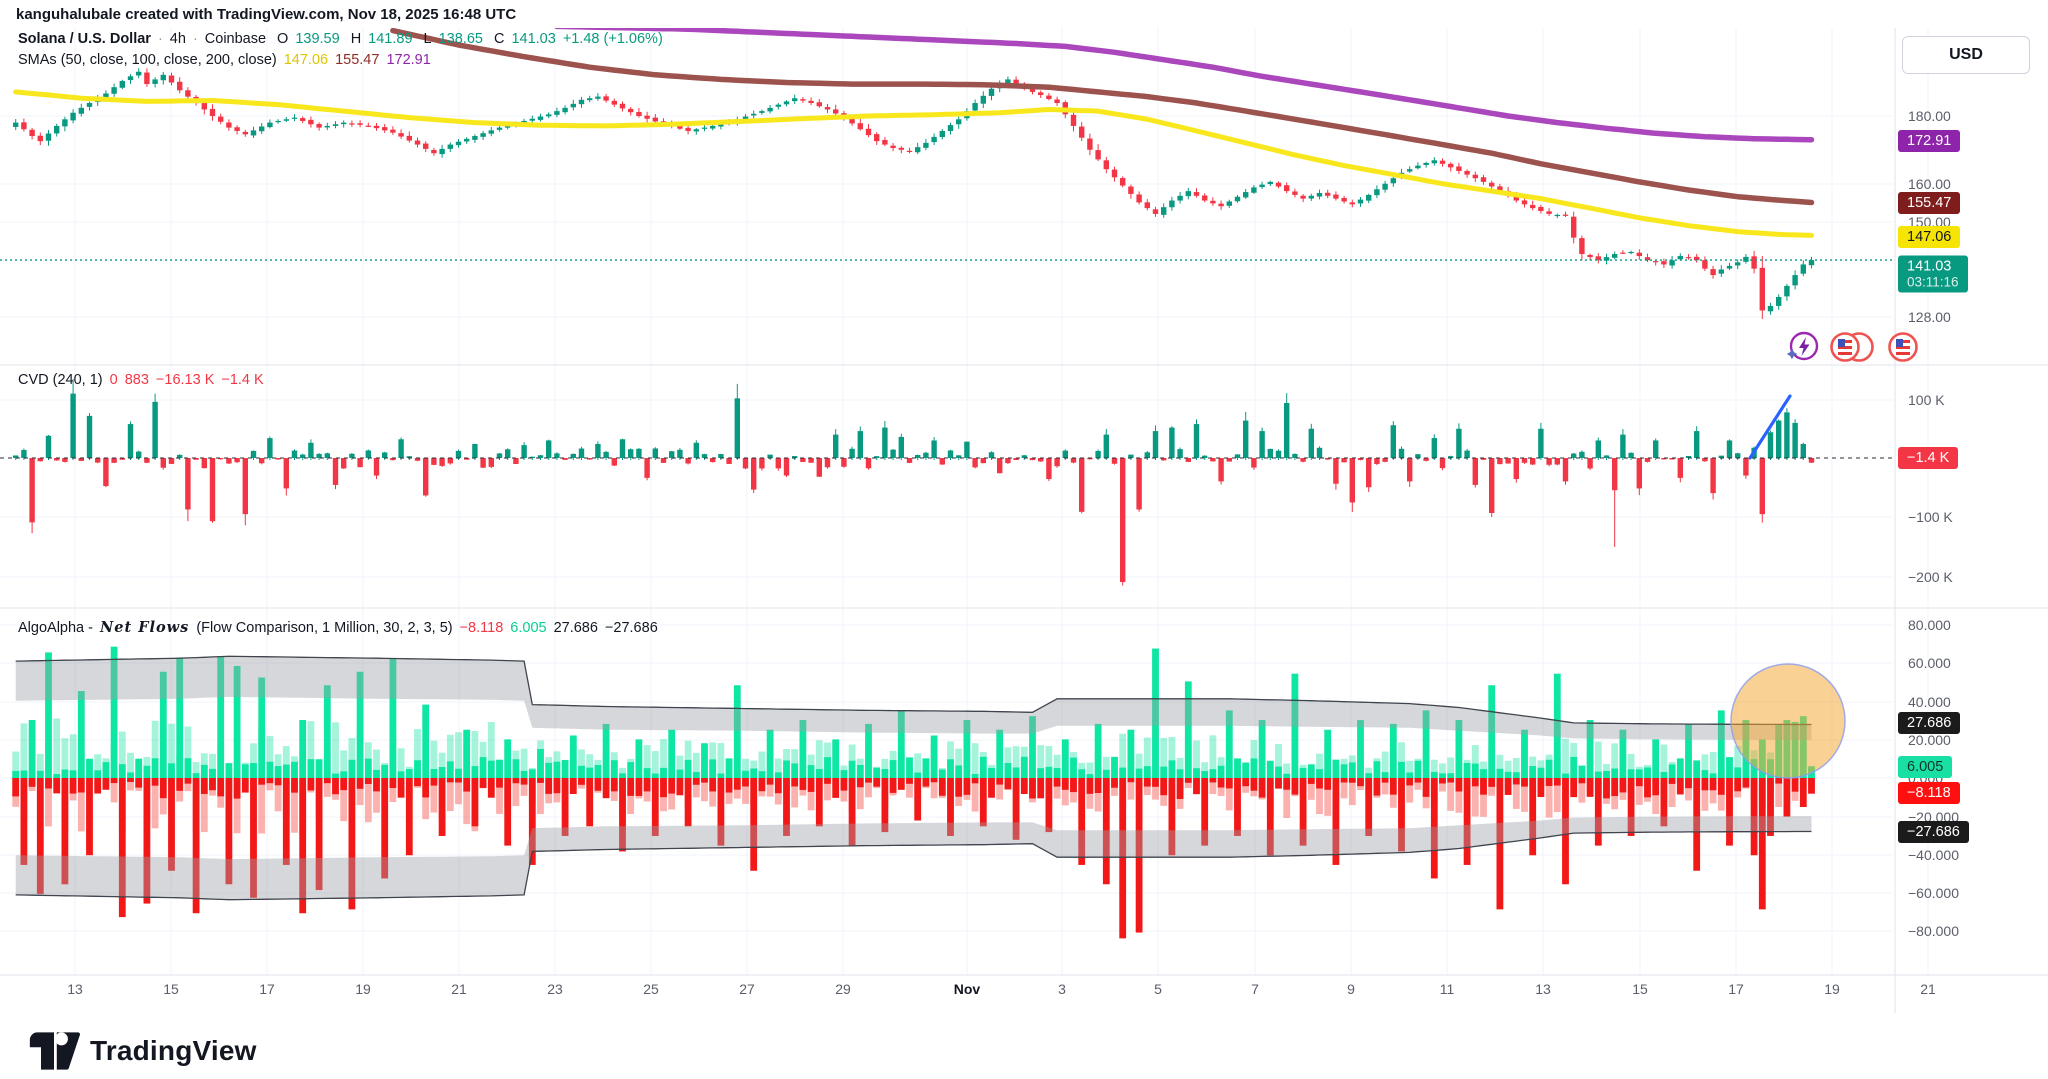 The image size is (2048, 1079). What do you see at coordinates (283, 39) in the screenshot?
I see `open-label: O` at bounding box center [283, 39].